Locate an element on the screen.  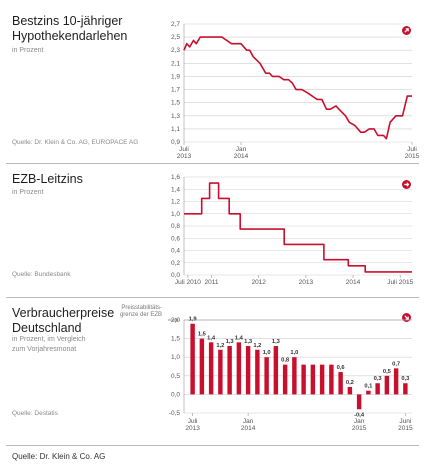
bar-value-label: 0,2 is located at coordinates (350, 383).